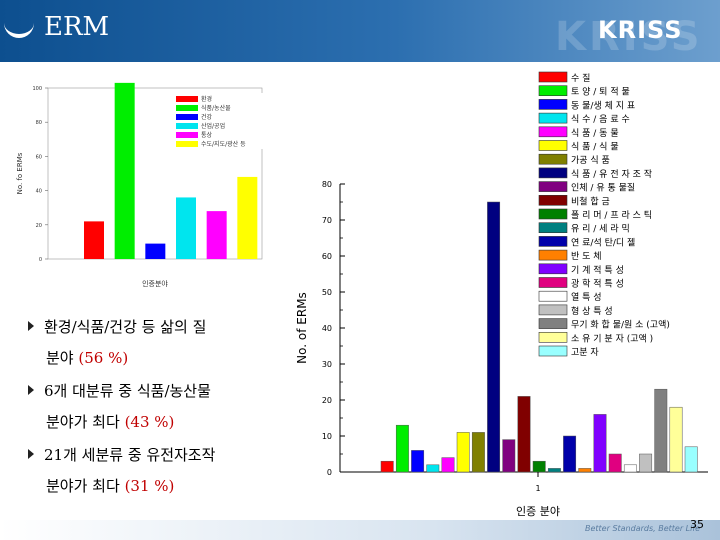 The height and width of the screenshot is (540, 720). What do you see at coordinates (620, 325) in the screenshot?
I see `legend-label-18: 무기 화 합 물/원 소 (고액)` at bounding box center [620, 325].